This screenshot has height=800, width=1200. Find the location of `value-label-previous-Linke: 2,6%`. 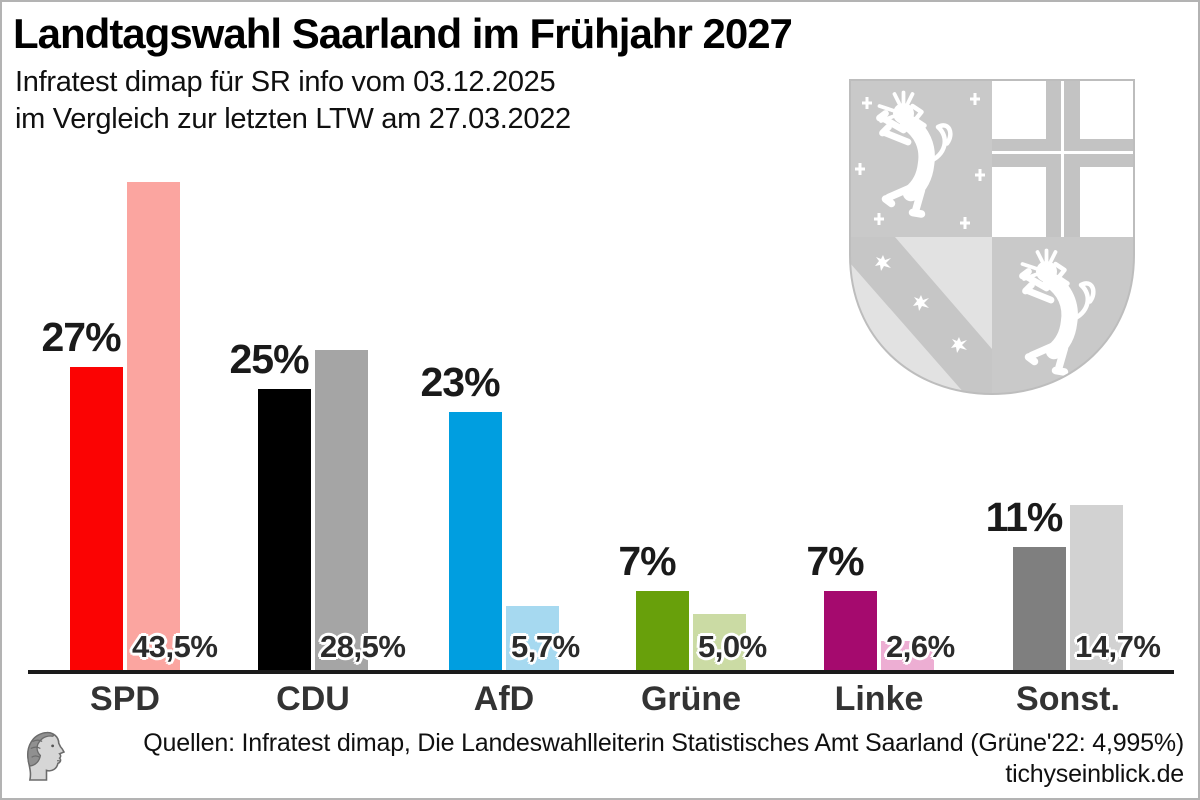

value-label-previous-Linke: 2,6% is located at coordinates (920, 646).